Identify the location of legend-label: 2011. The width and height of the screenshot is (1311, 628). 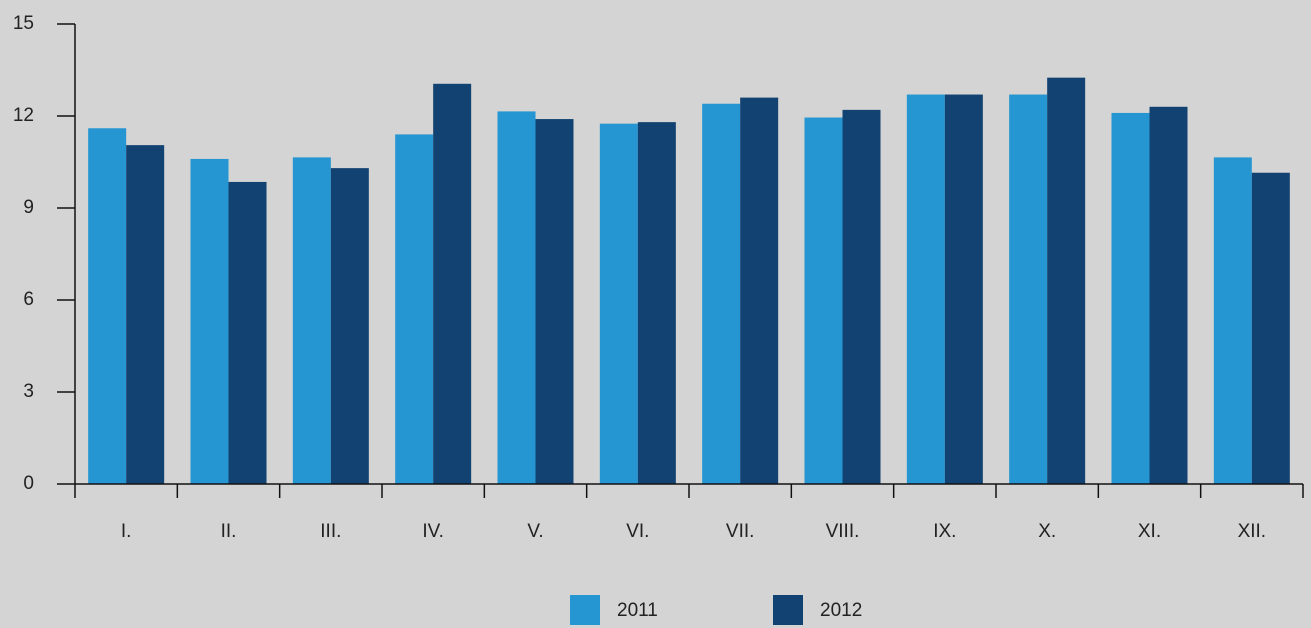
(637, 610).